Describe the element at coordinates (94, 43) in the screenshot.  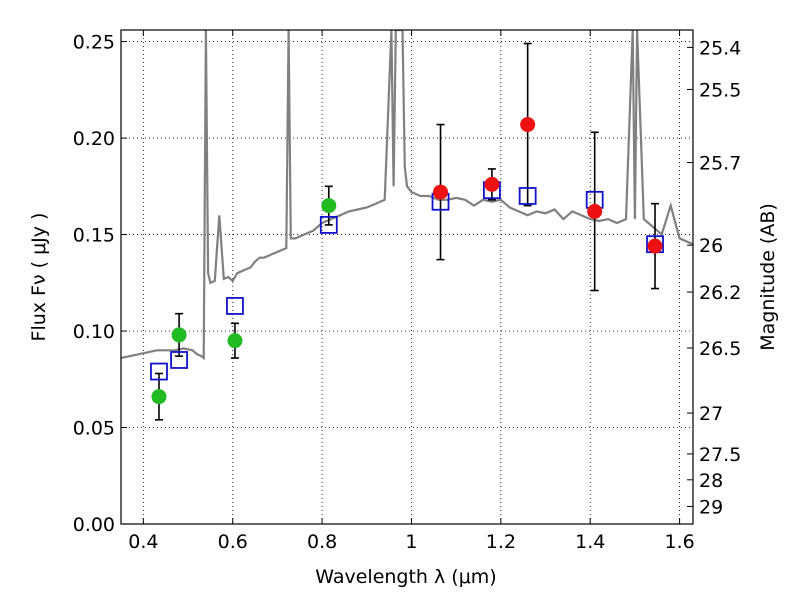
I see `y-tick-label: 0.25` at that location.